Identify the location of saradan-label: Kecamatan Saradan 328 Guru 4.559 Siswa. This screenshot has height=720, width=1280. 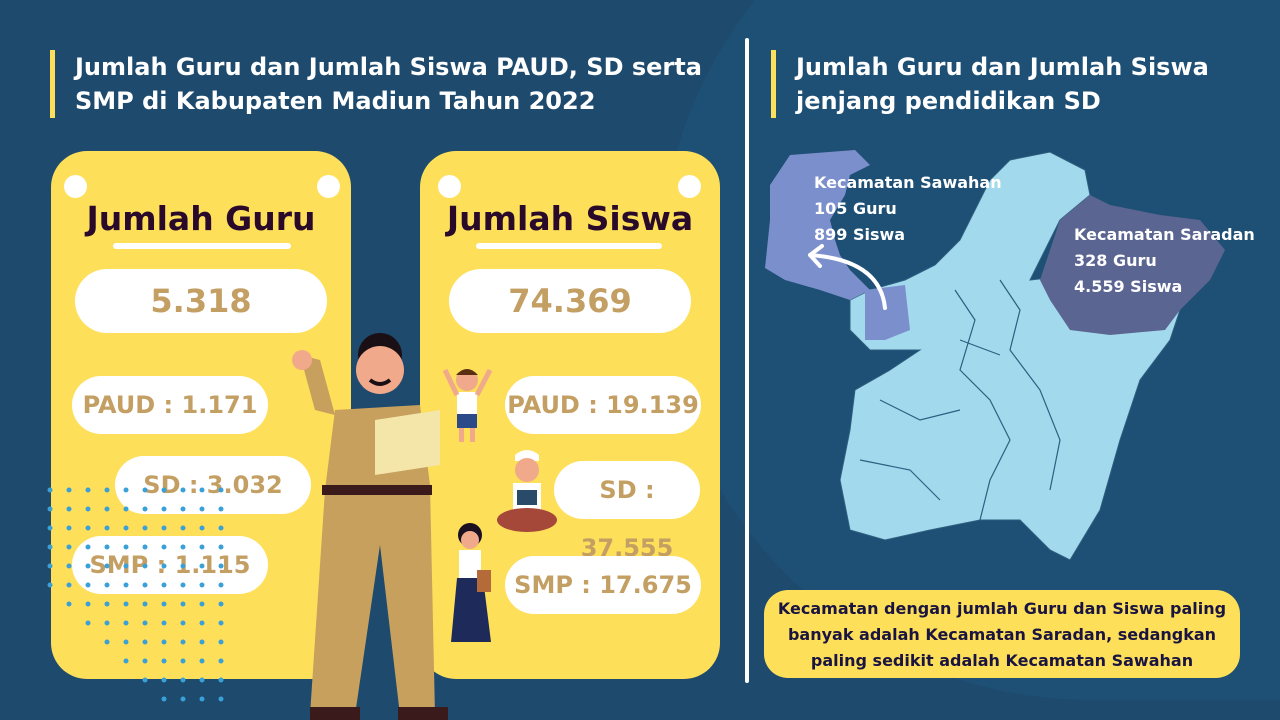
(1164, 261).